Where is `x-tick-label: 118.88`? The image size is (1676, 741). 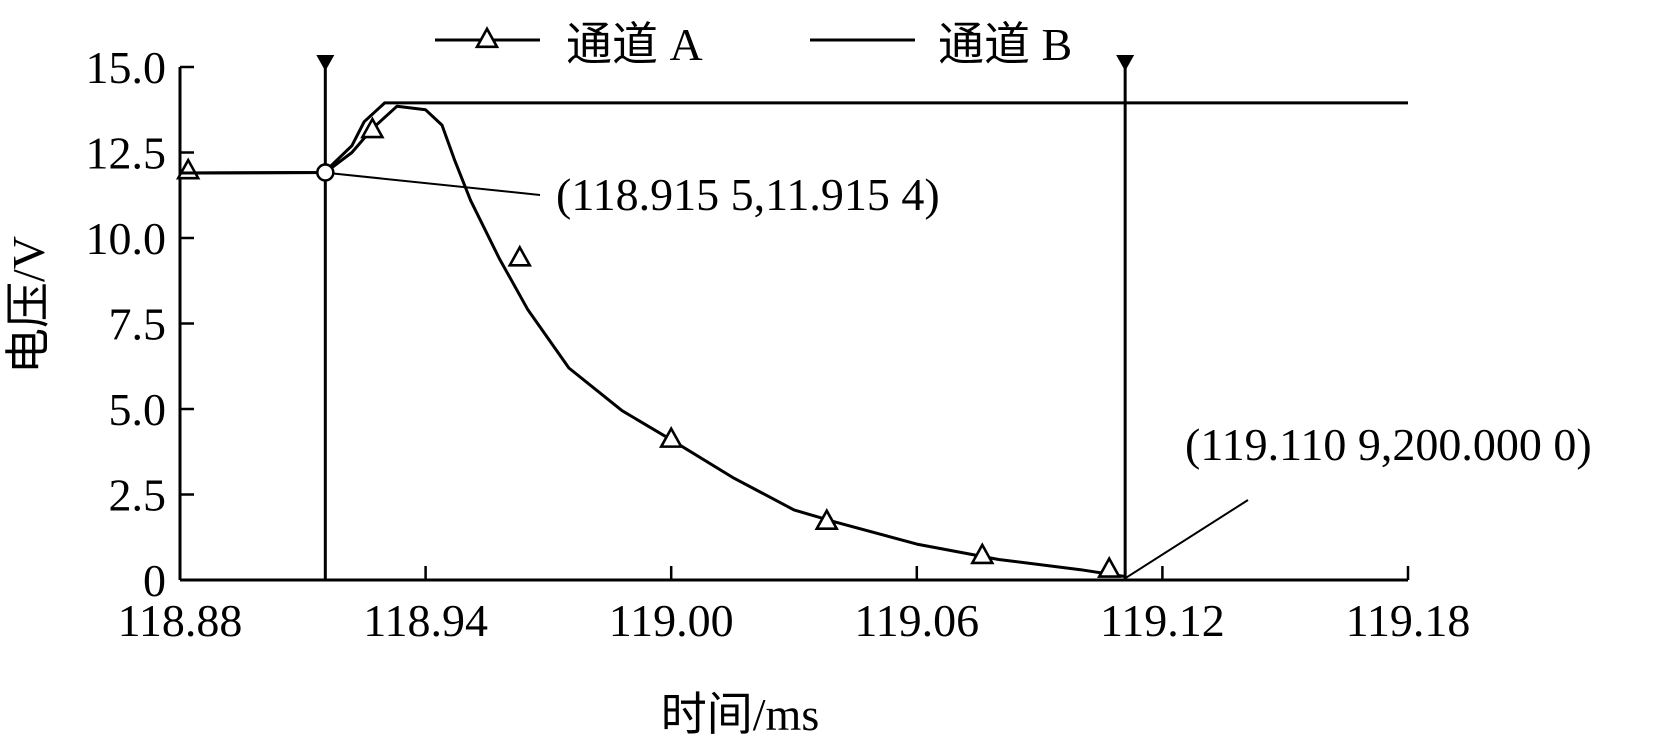 x-tick-label: 118.88 is located at coordinates (180, 620).